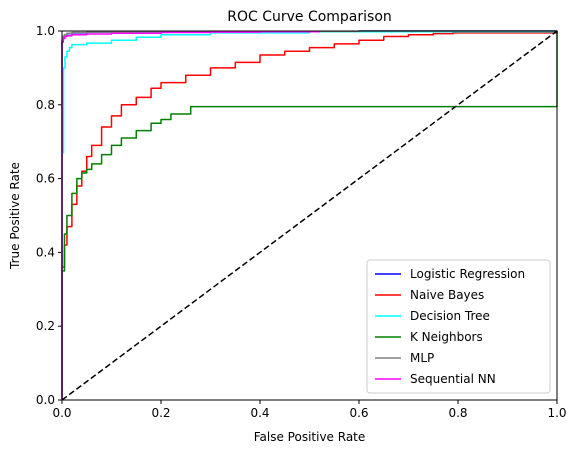  Describe the element at coordinates (15, 216) in the screenshot. I see `y-axis-label: True Positive Rate` at that location.